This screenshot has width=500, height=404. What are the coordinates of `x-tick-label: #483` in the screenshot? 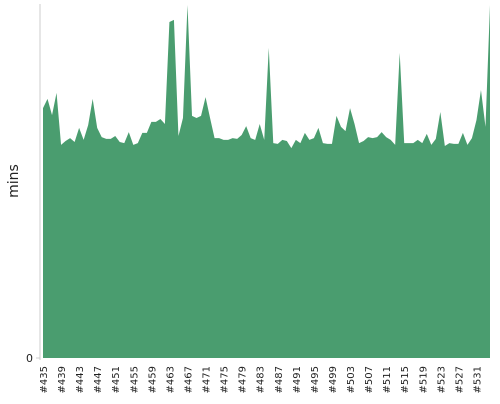 It's located at (261, 379).